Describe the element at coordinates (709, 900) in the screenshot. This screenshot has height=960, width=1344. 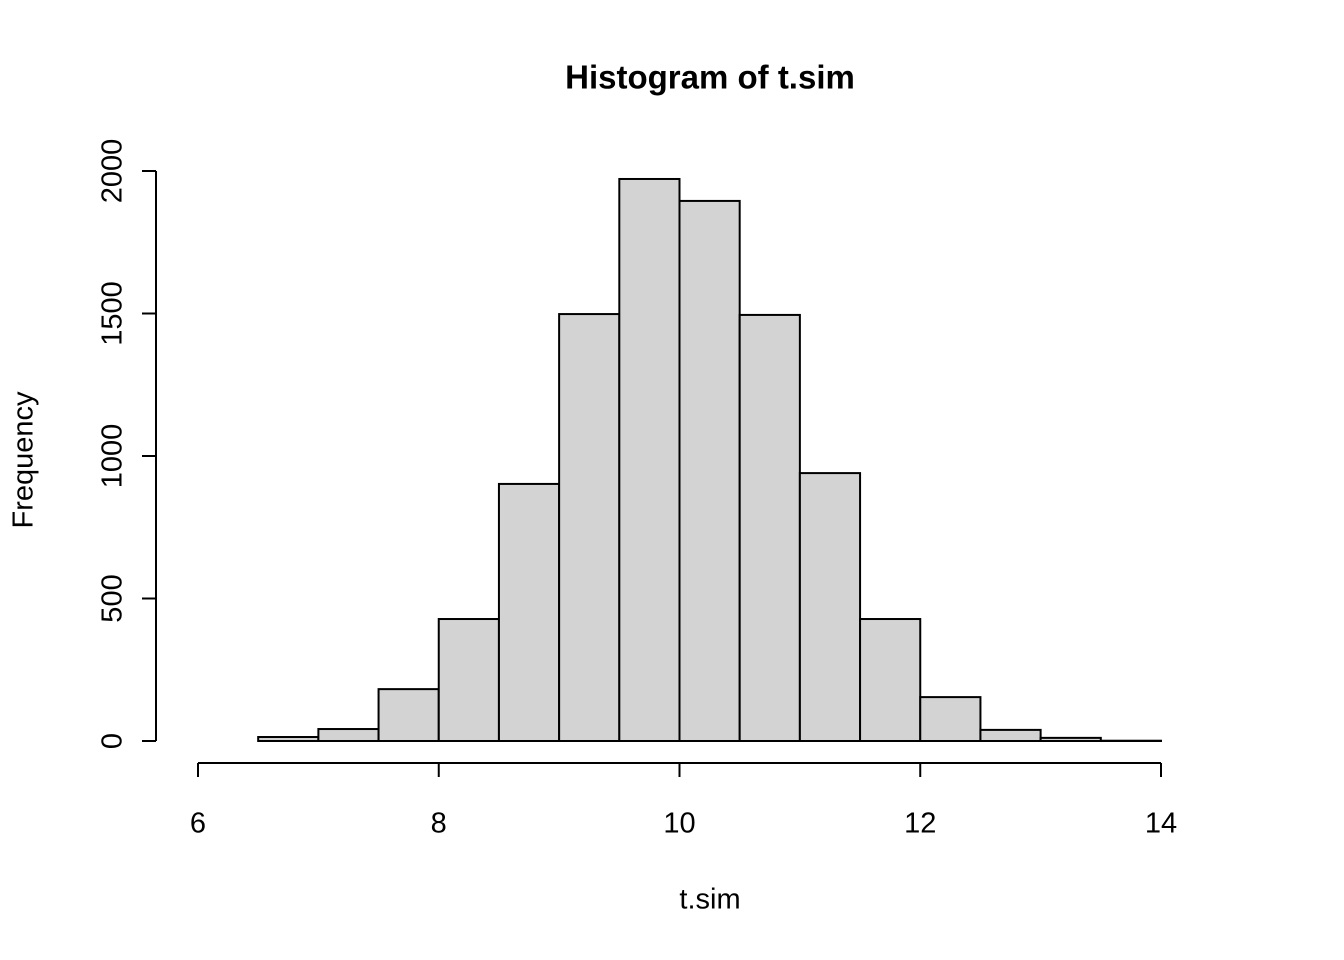
I see `x-axis-label: t.sim` at that location.